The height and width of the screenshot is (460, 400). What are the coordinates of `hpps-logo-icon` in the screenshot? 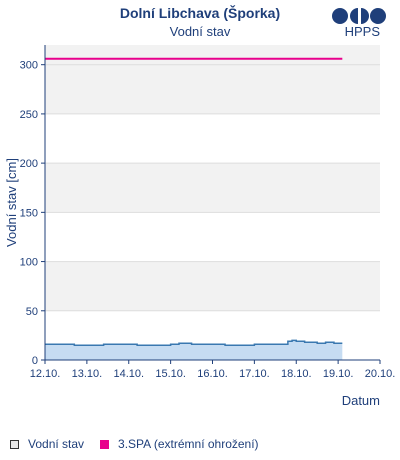 It's located at (359, 16).